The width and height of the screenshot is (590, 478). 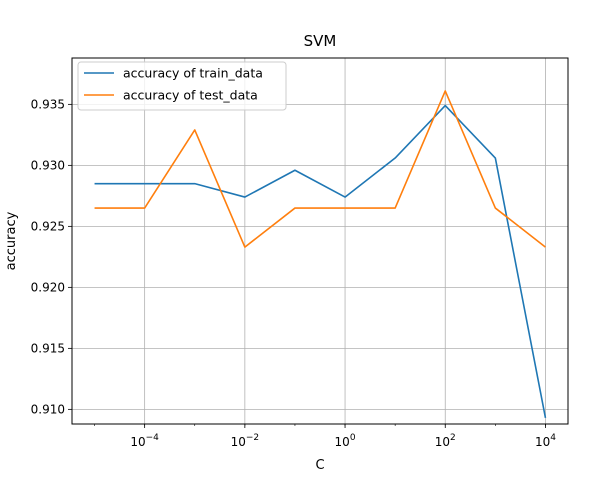 I want to click on y-tick-label: 0.925, so click(x=48, y=226).